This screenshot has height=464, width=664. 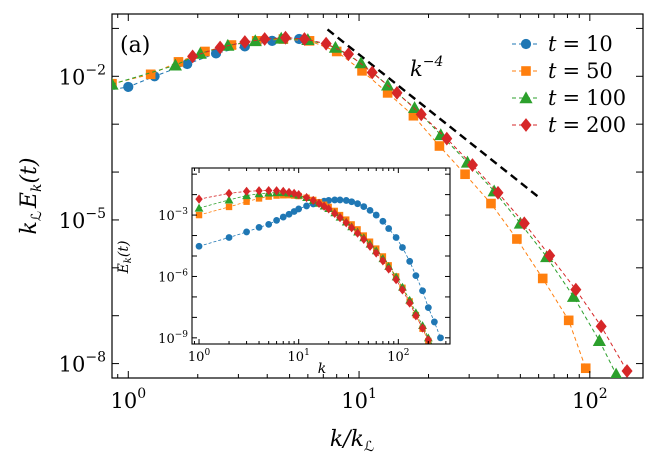 I want to click on legend-label-0: t = 10, so click(x=580, y=44).